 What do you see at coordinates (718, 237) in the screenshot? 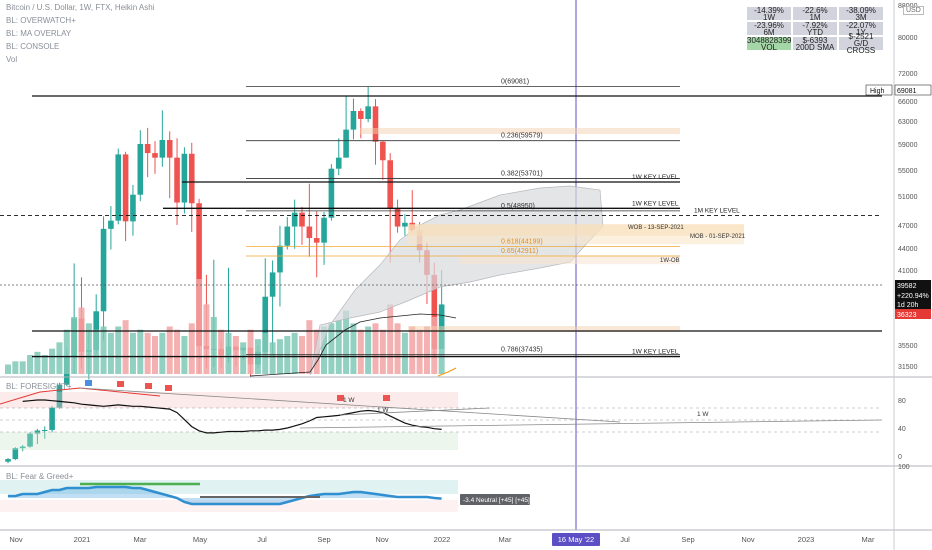
I see `zone-label: MOB - 01-SEP-2021` at bounding box center [718, 237].